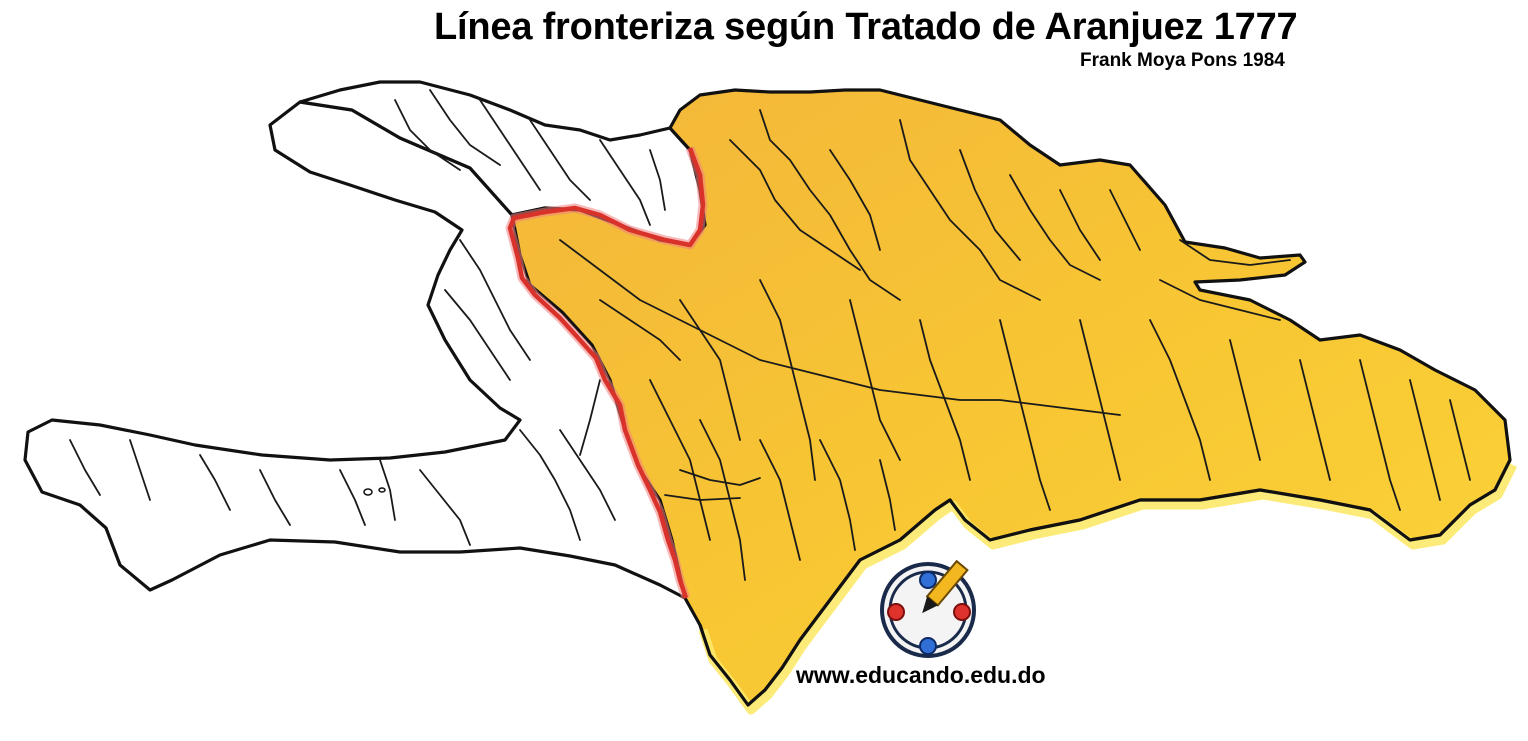  What do you see at coordinates (945, 586) in the screenshot?
I see `pencil-icon` at bounding box center [945, 586].